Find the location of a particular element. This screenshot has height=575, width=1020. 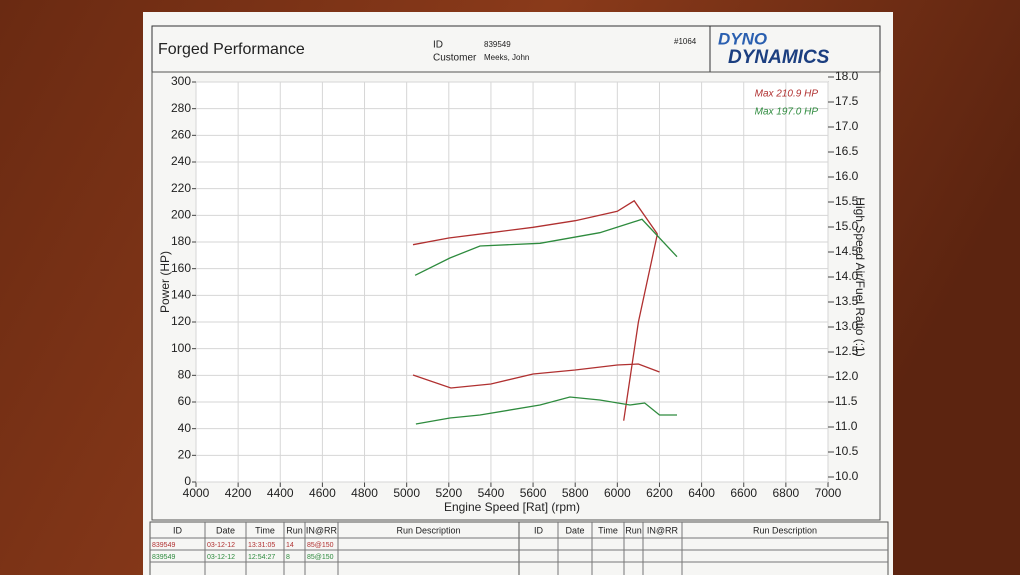

x-tick-label: 6600 is located at coordinates (743, 493).